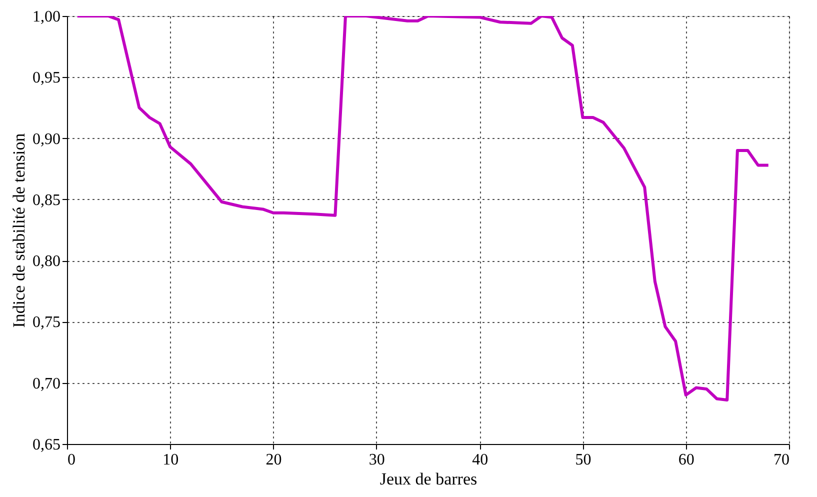 This screenshot has width=817, height=497. Describe the element at coordinates (686, 460) in the screenshot. I see `x-tick-label: 60` at that location.